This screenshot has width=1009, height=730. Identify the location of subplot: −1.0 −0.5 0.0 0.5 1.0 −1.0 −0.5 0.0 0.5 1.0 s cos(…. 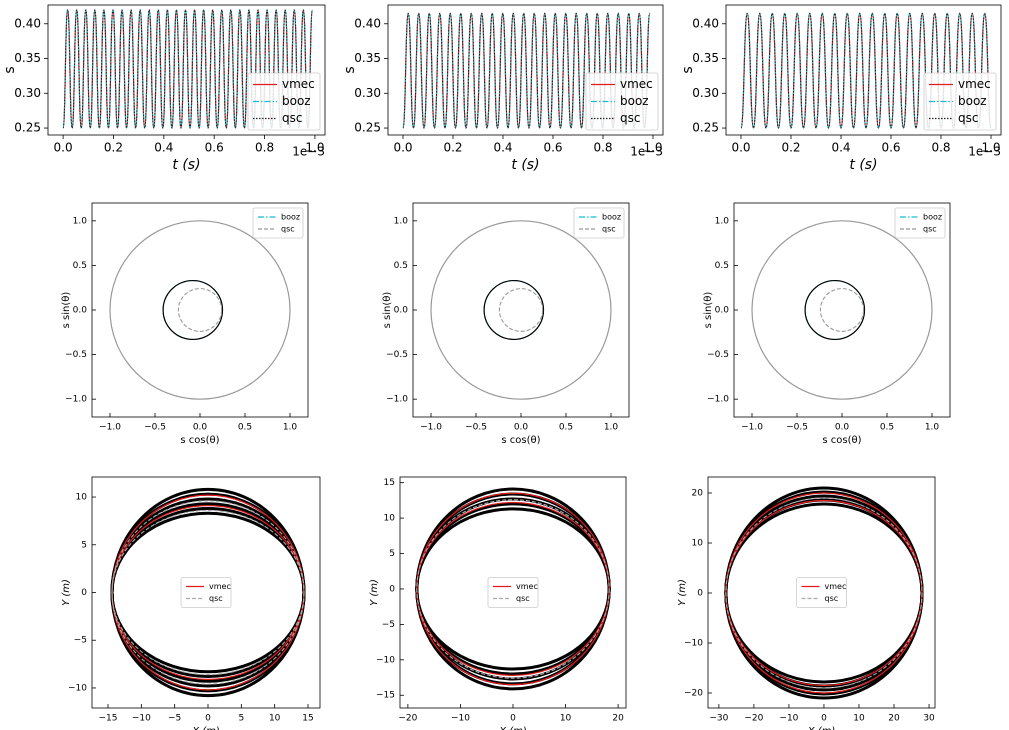
(185, 324).